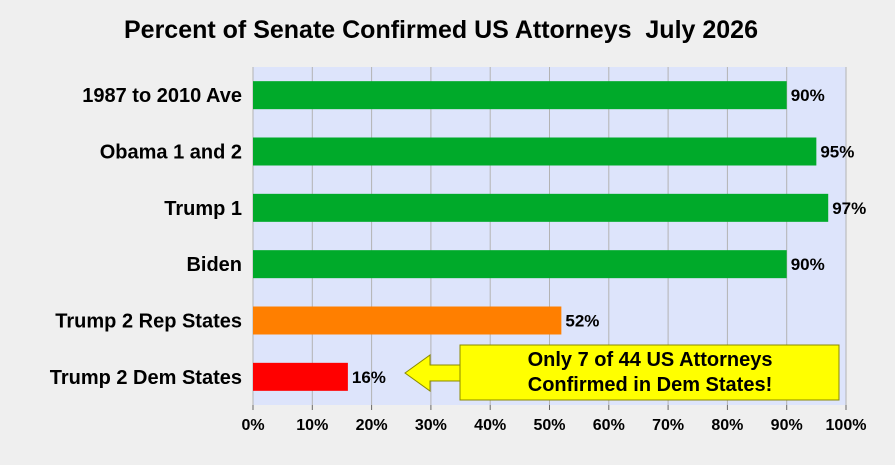 The height and width of the screenshot is (465, 895). I want to click on x-tick-label: 10%, so click(312, 425).